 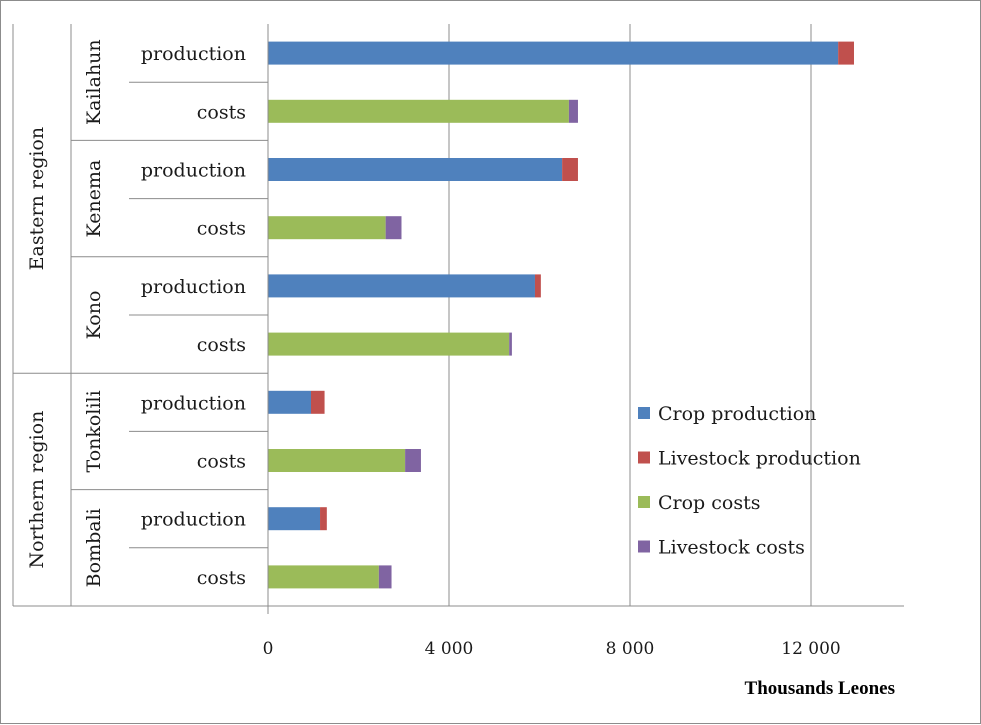 What do you see at coordinates (820, 688) in the screenshot?
I see `x-axis-title: Thousands Leones` at bounding box center [820, 688].